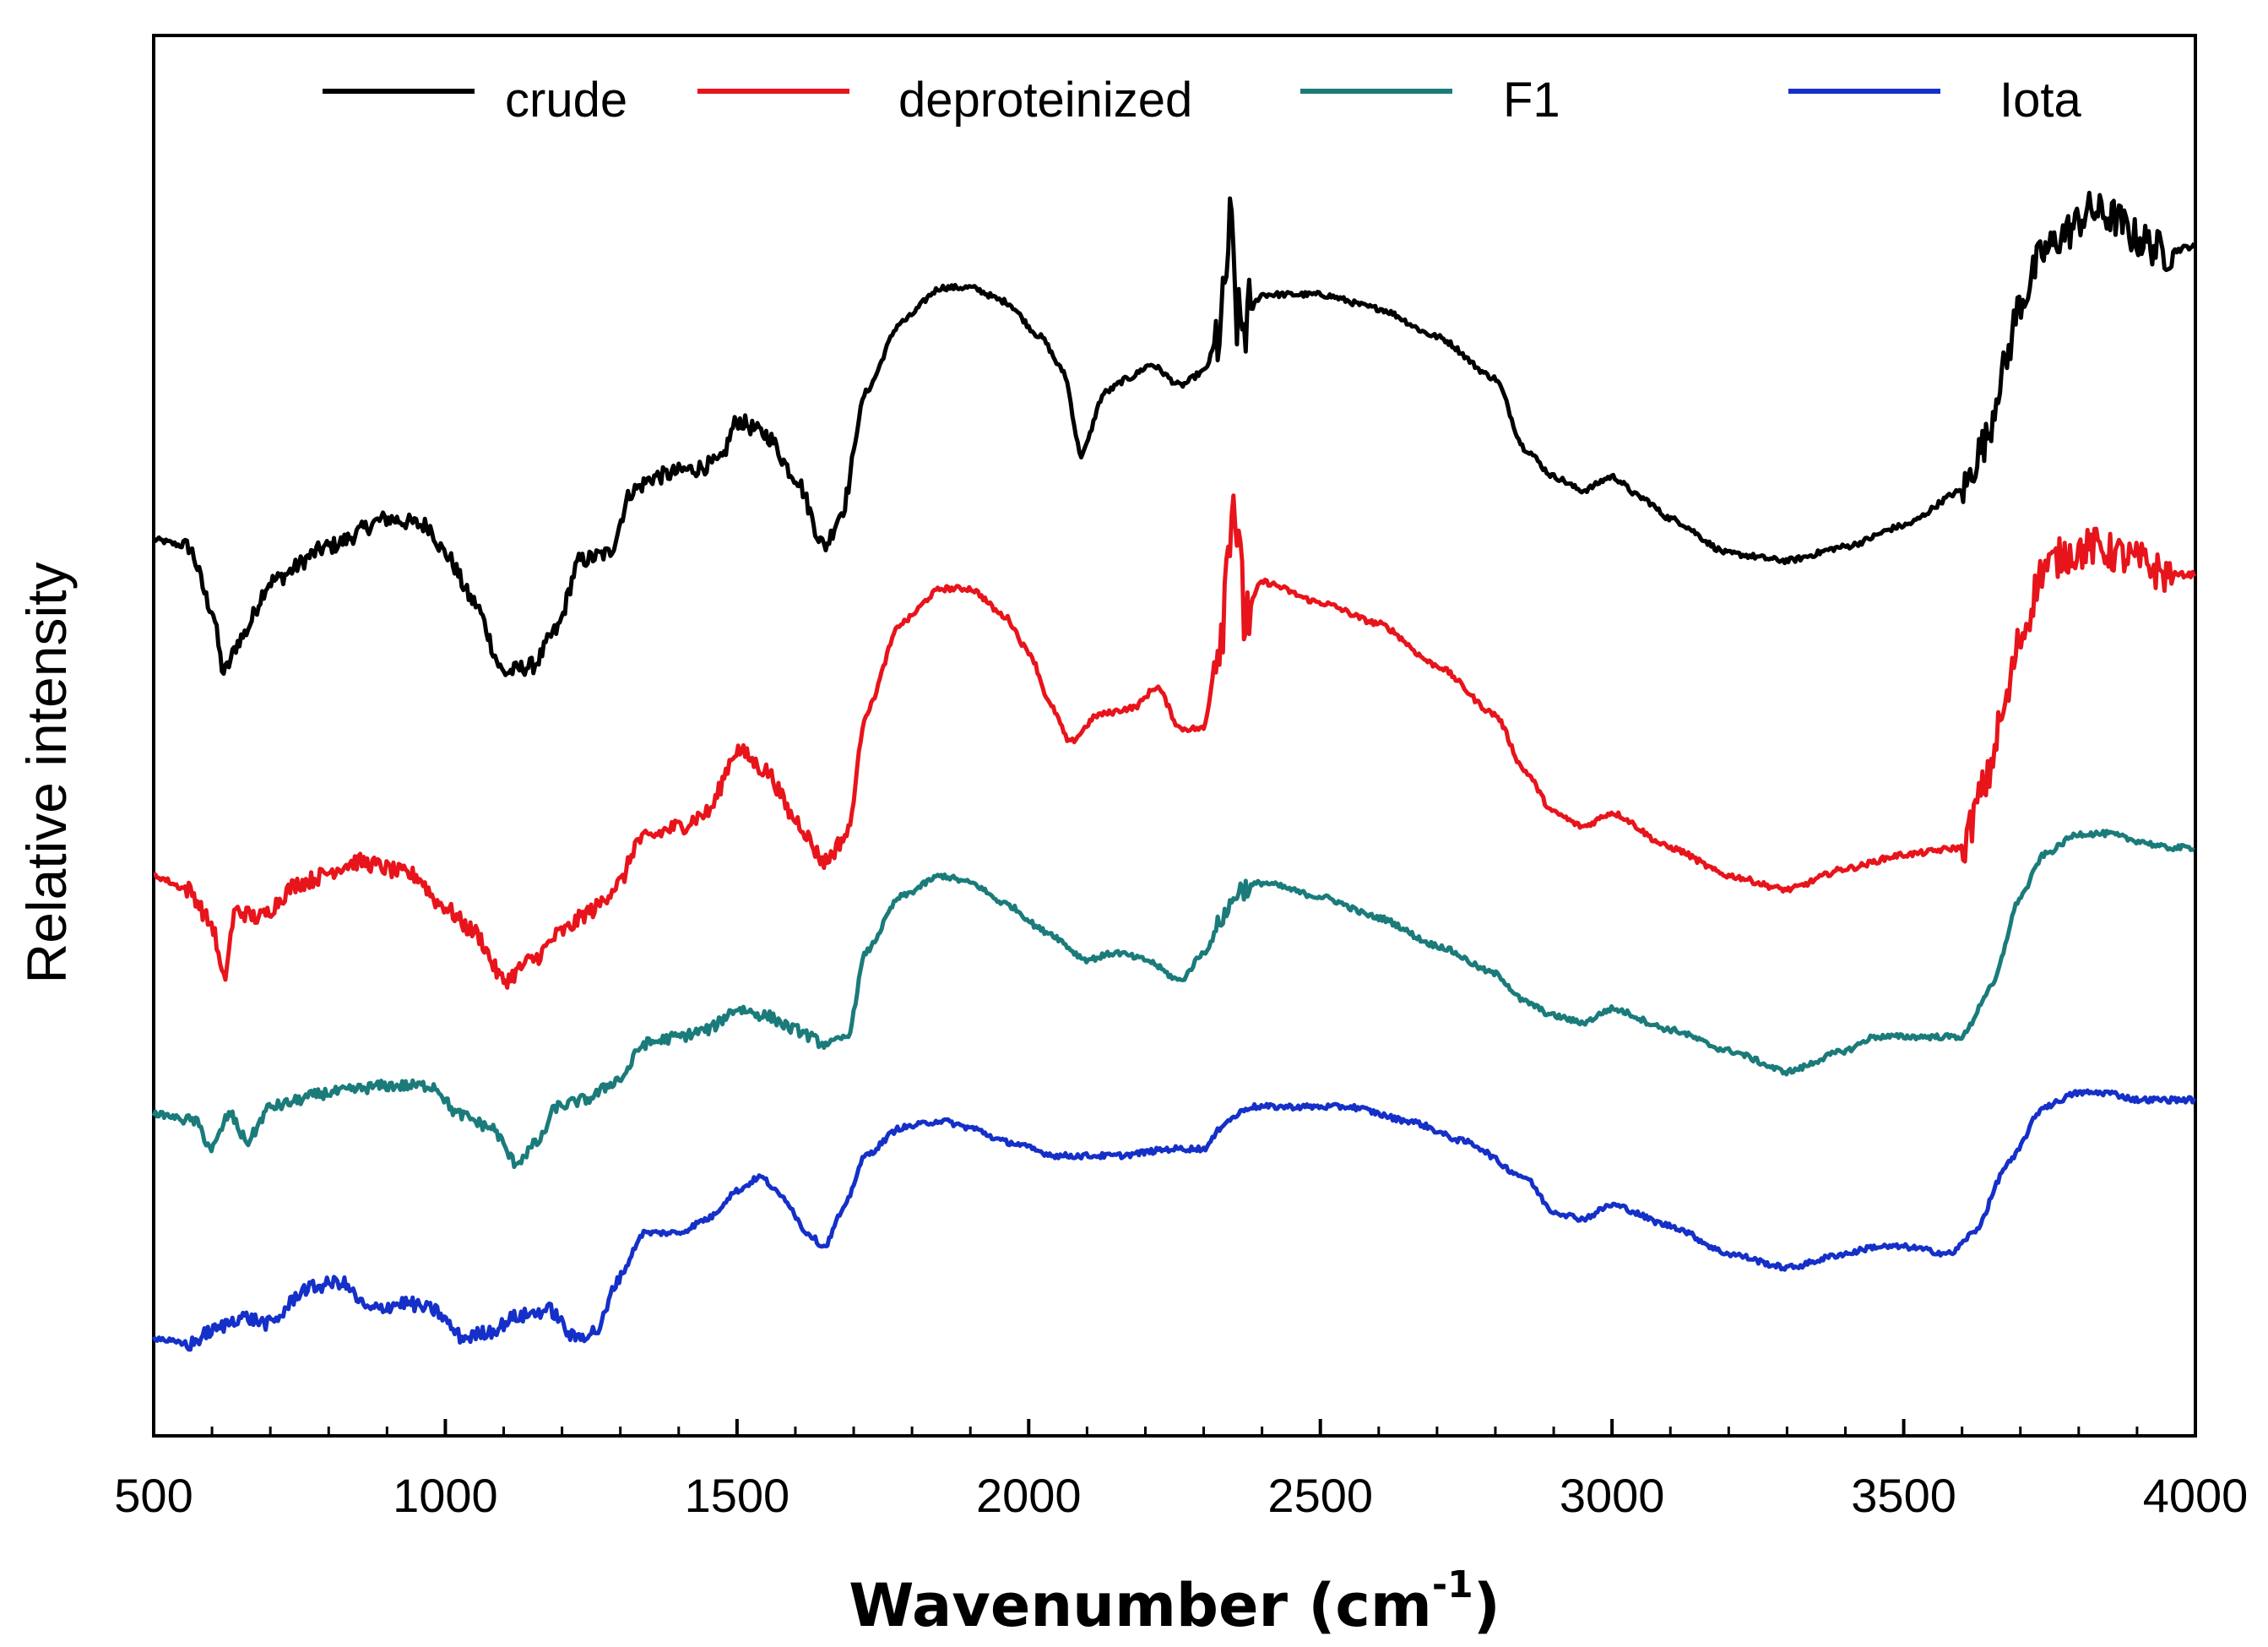  What do you see at coordinates (1174, 1427) in the screenshot?
I see `x-axis-ticks` at bounding box center [1174, 1427].